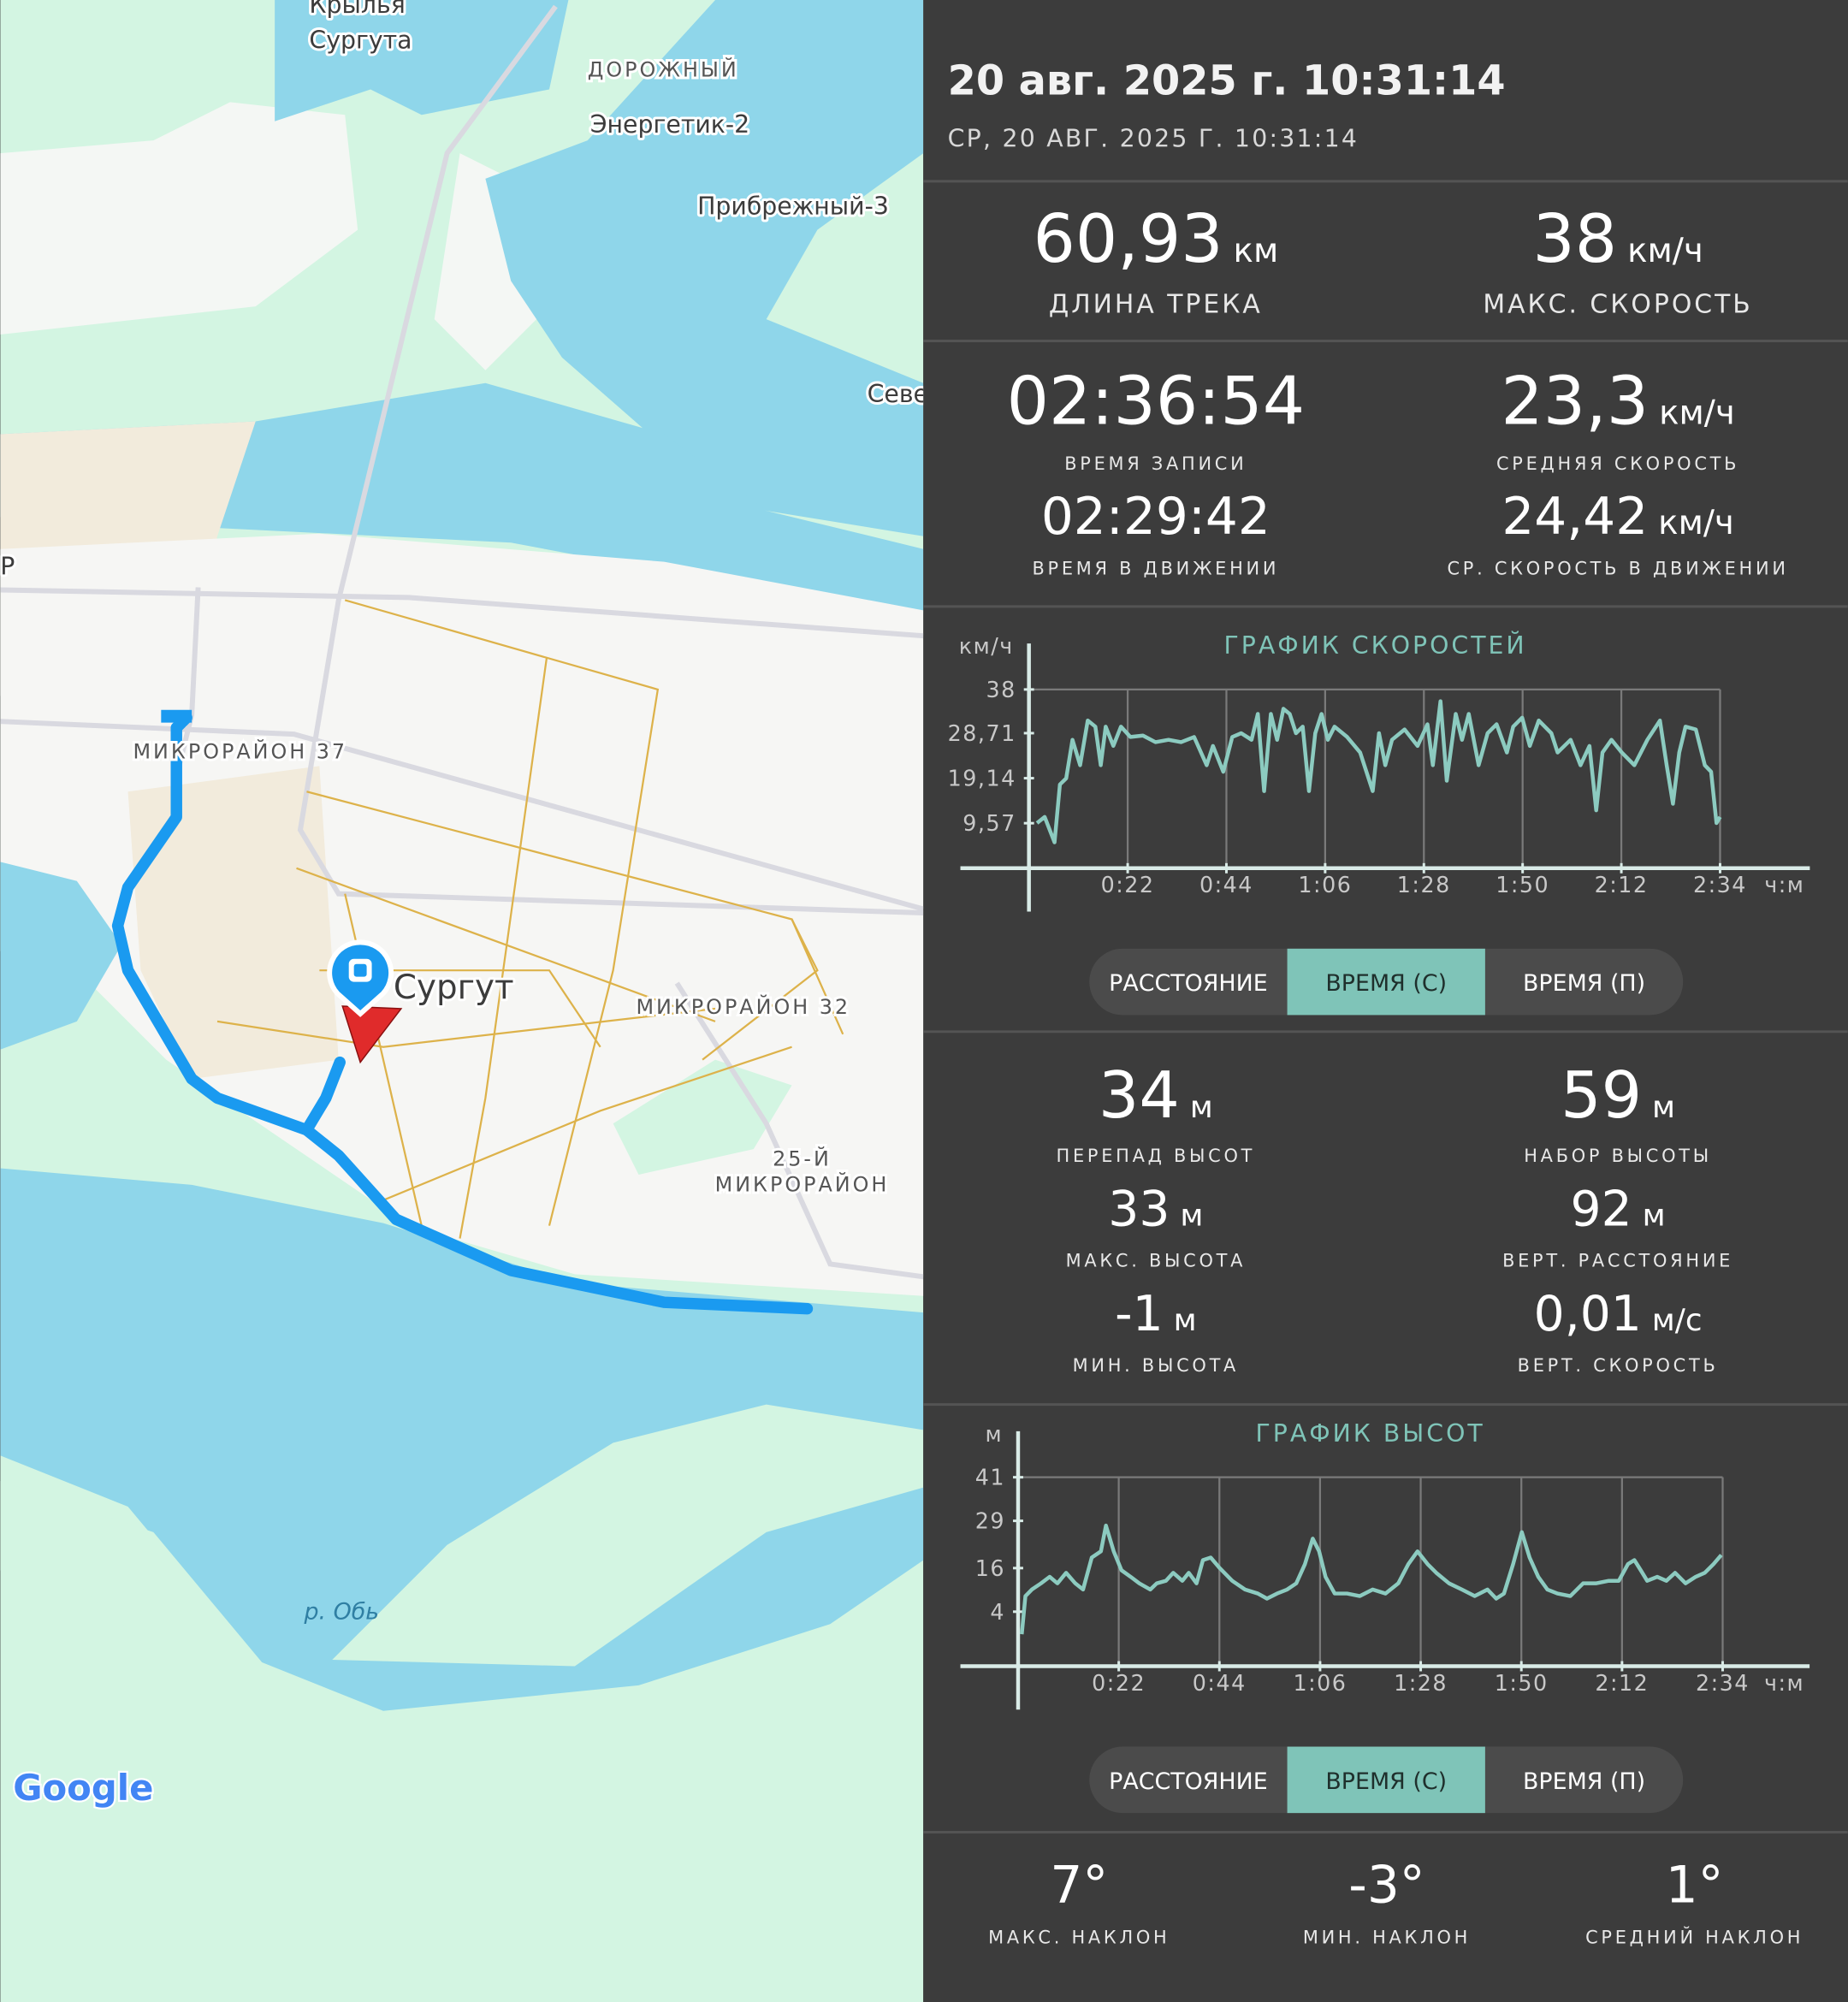 This screenshot has width=1848, height=2002. Describe the element at coordinates (1369, 1433) in the screenshot. I see `chart-title: ГРАФИК ВЫСОТ` at that location.